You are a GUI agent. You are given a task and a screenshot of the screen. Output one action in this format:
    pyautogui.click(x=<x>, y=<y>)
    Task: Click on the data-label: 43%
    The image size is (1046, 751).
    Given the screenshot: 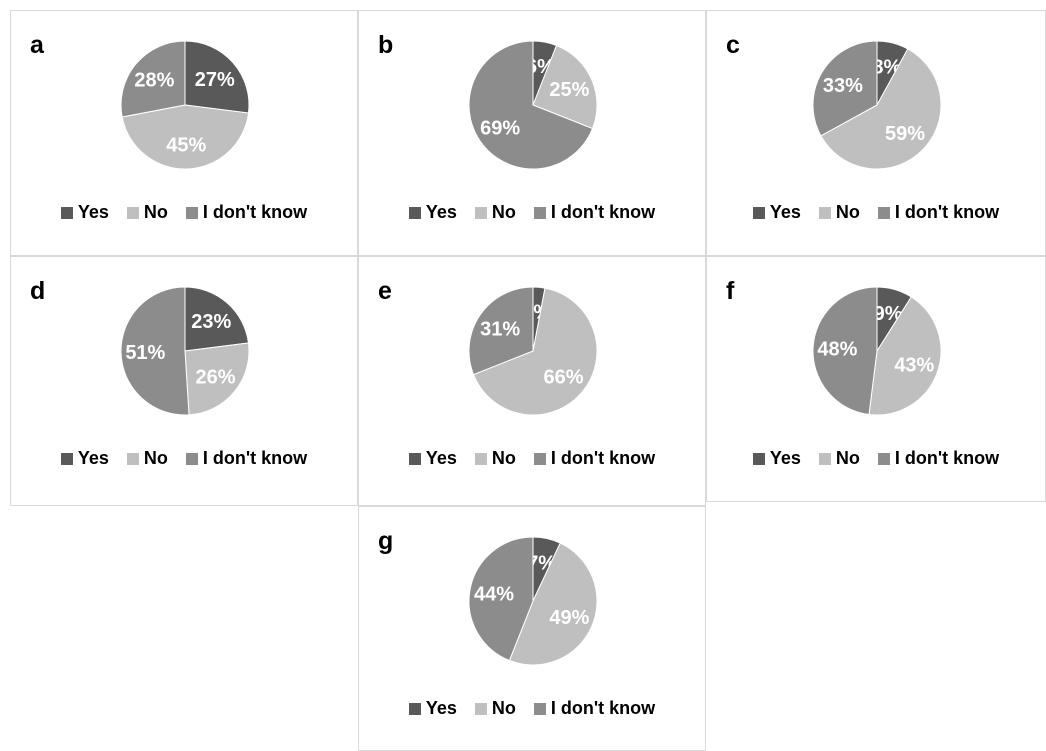 What is the action you would take?
    pyautogui.click(x=914, y=365)
    